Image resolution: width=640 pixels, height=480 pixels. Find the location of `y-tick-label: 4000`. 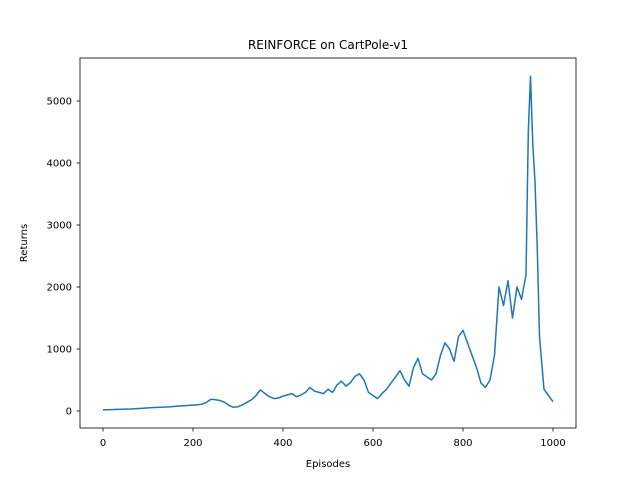

y-tick-label: 4000 is located at coordinates (59, 164).